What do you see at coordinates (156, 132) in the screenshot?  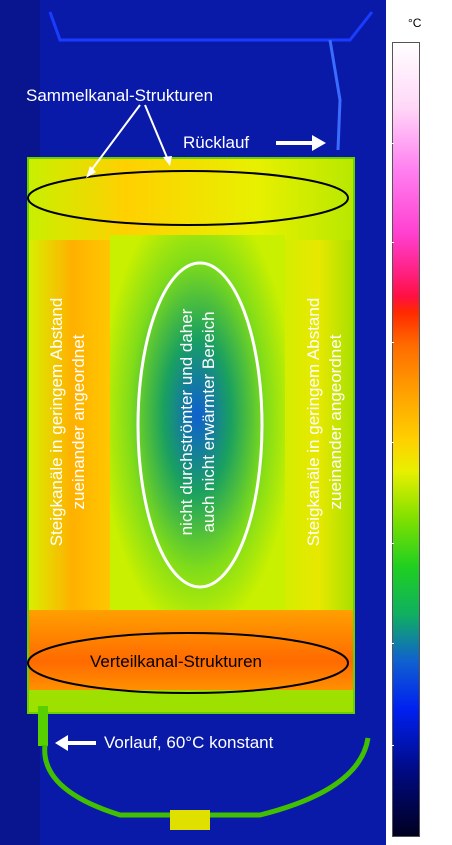 I see `sammelkanal-arrow-right` at bounding box center [156, 132].